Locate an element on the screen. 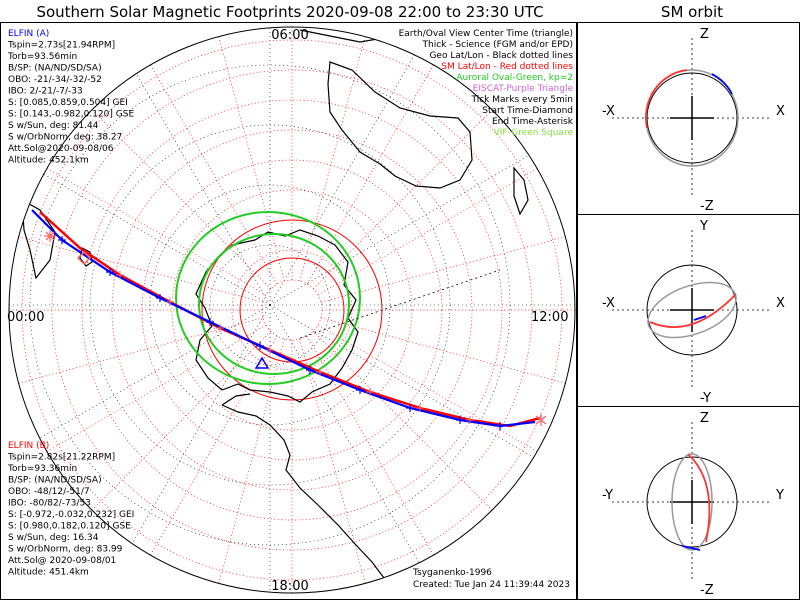 This screenshot has height=600, width=800. center-time-line is located at coordinates (400, 304).